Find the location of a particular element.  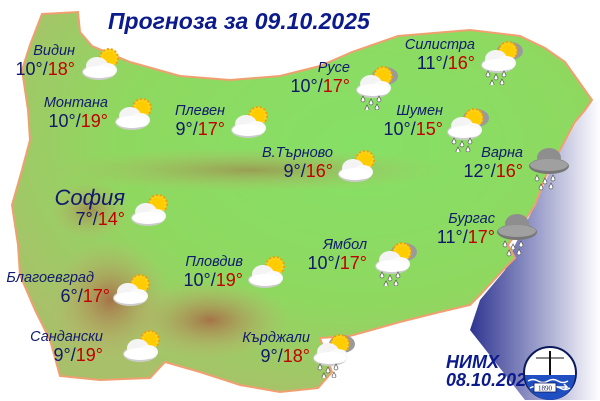

city-montana: Монтана 10°/19° is located at coordinates (76, 113).